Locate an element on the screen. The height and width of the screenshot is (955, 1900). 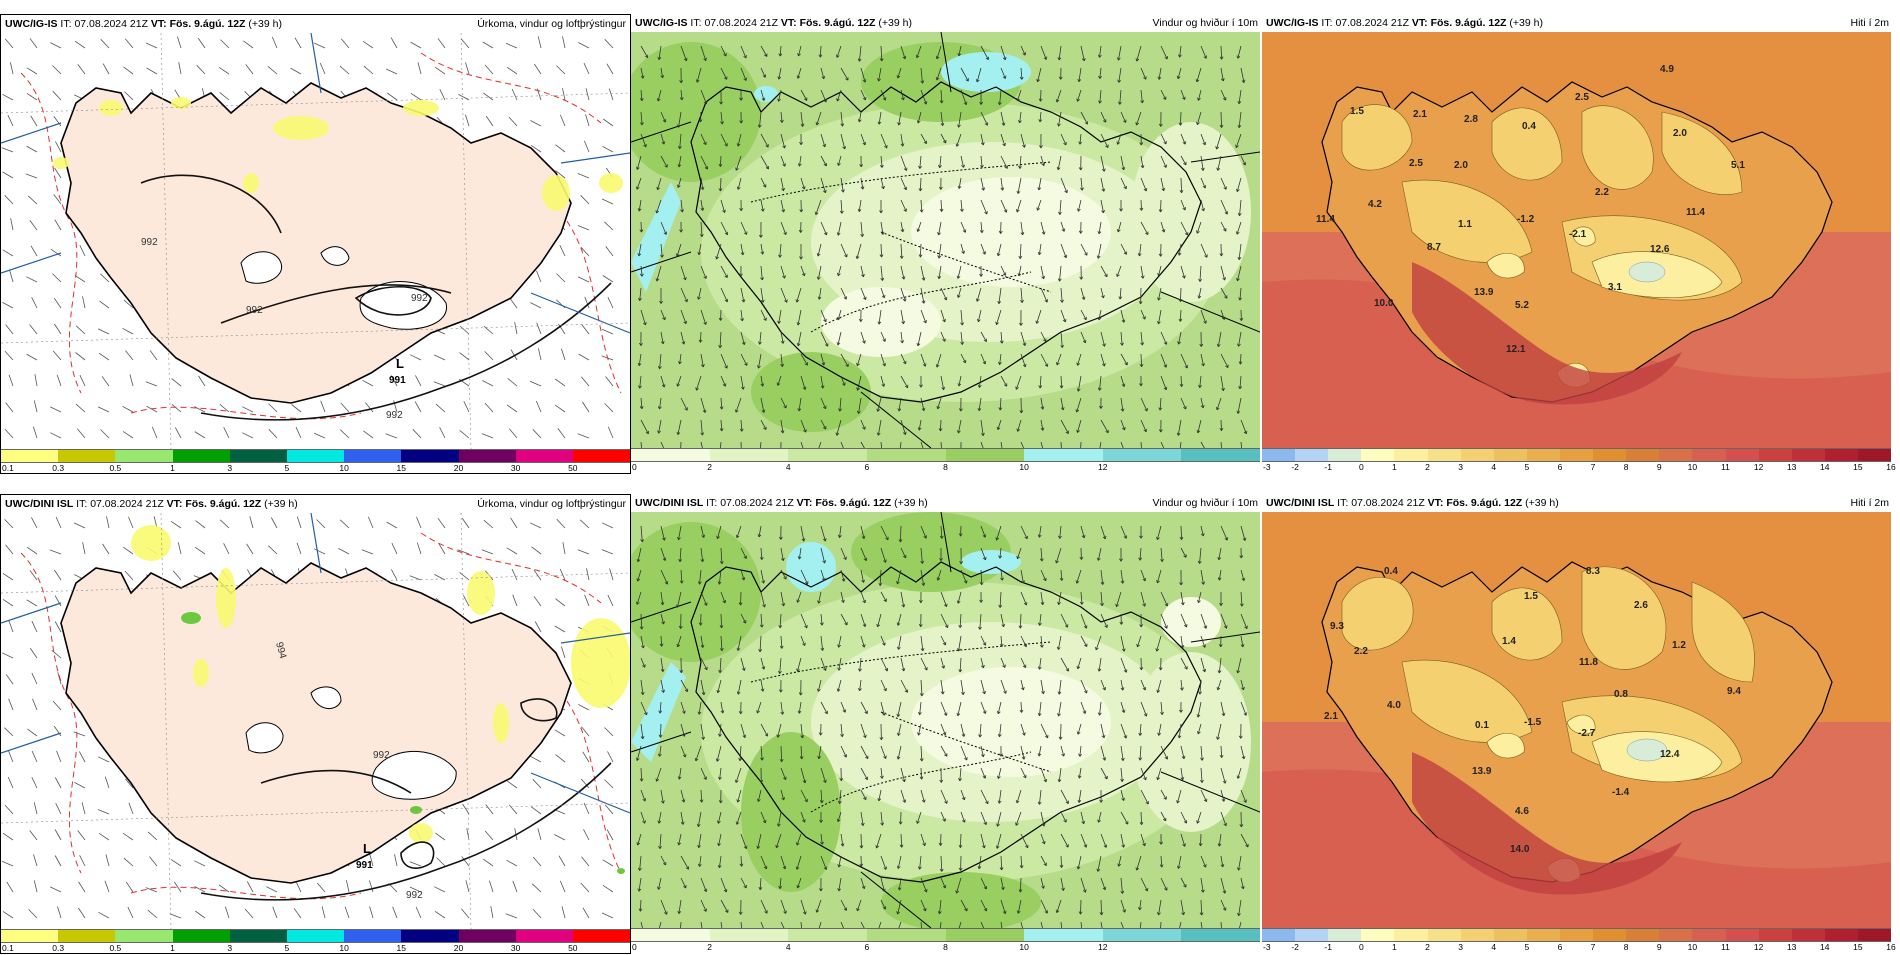
colorbar-tick-label: 1 is located at coordinates (172, 468).